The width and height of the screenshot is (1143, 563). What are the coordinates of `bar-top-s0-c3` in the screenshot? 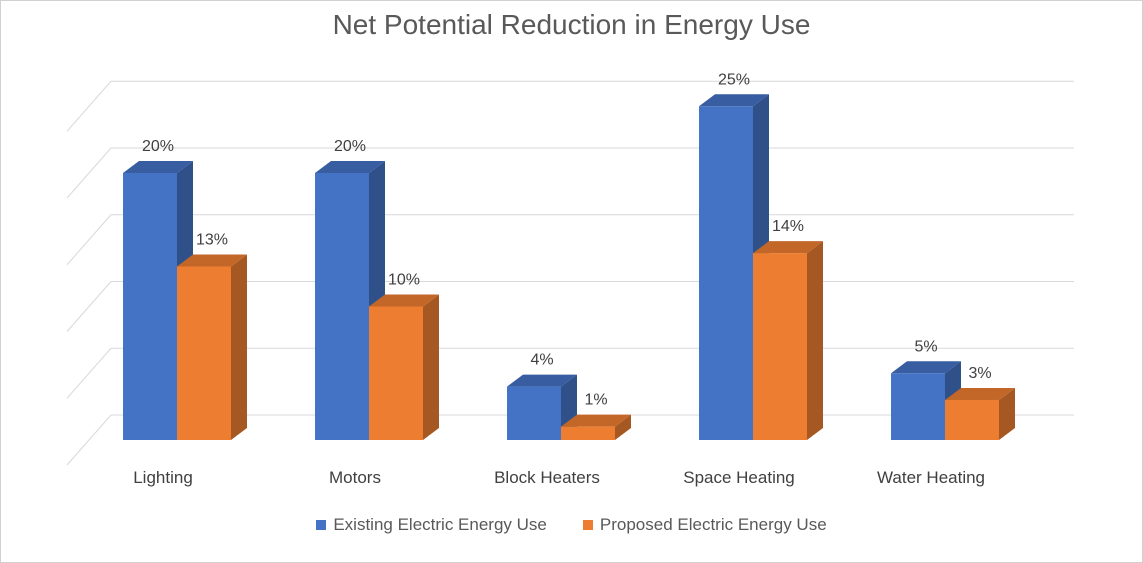 It's located at (734, 100).